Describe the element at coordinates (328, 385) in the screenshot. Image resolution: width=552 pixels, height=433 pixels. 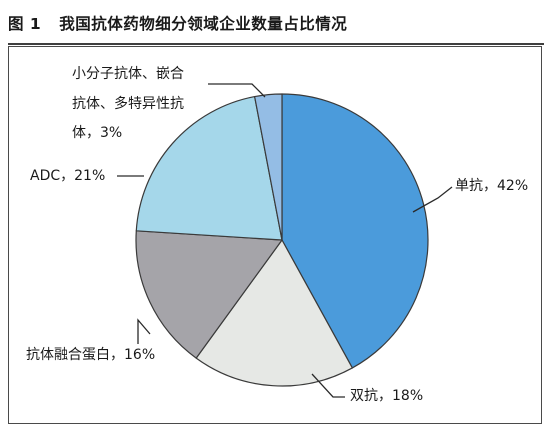
I see `leader-line-bispecific` at that location.